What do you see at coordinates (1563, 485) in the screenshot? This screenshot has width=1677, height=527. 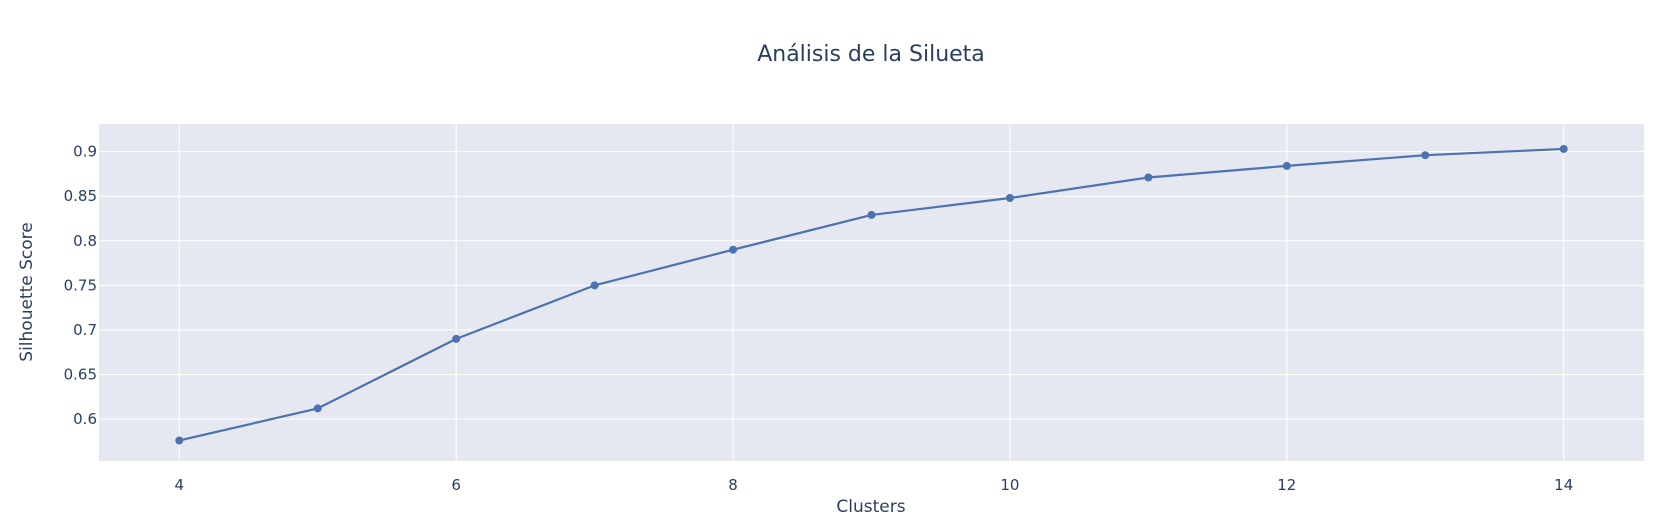 I see `x-tick-label: 14` at bounding box center [1563, 485].